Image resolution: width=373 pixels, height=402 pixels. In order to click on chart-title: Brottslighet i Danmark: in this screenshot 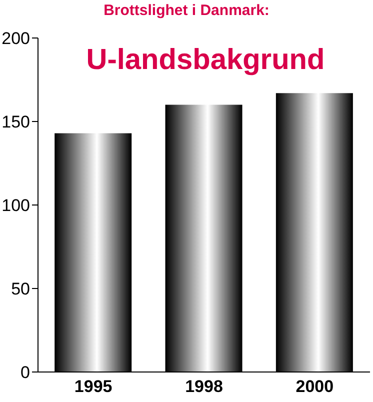, I will do `click(186, 10)`.